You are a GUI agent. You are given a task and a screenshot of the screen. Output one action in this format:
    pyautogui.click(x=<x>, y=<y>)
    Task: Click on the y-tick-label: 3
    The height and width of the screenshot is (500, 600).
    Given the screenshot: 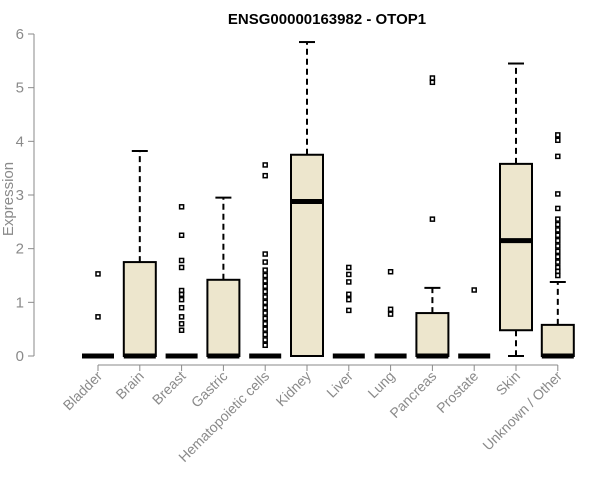 What is the action you would take?
    pyautogui.click(x=20, y=195)
    